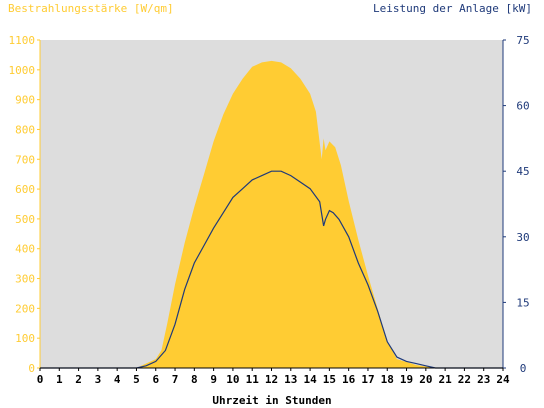 This screenshot has width=544, height=408. Describe the element at coordinates (425, 379) in the screenshot. I see `x-tick-label: 20` at that location.